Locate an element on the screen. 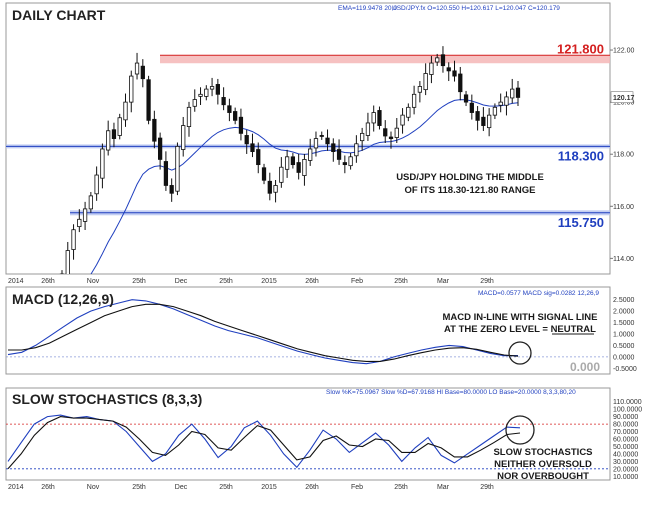 The height and width of the screenshot is (507, 645). macd-readout: MACD=0.0577 MACD sig=0.0282 12,26,9 is located at coordinates (538, 293).